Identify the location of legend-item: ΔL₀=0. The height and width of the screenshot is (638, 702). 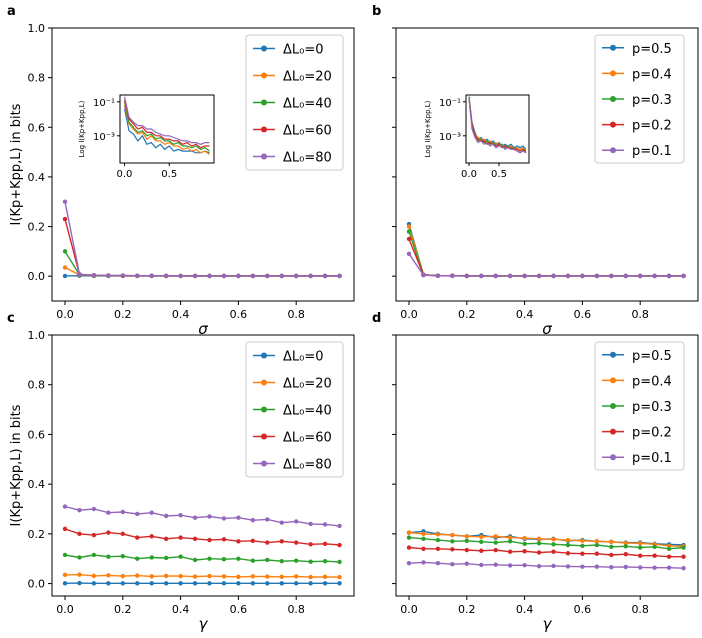
(288, 357).